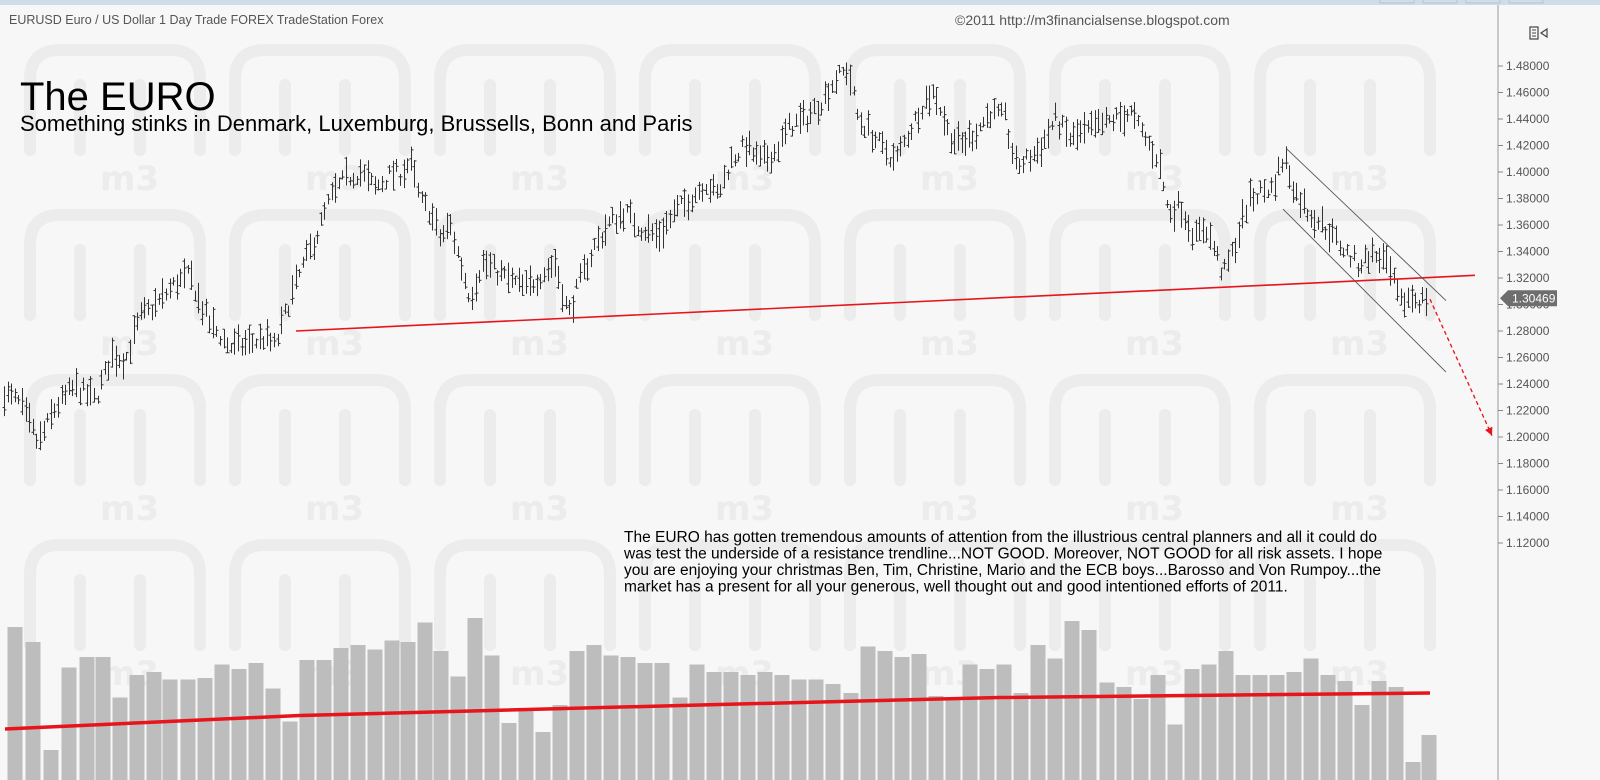  I want to click on y-tick-label: 1.46000, so click(1528, 93).